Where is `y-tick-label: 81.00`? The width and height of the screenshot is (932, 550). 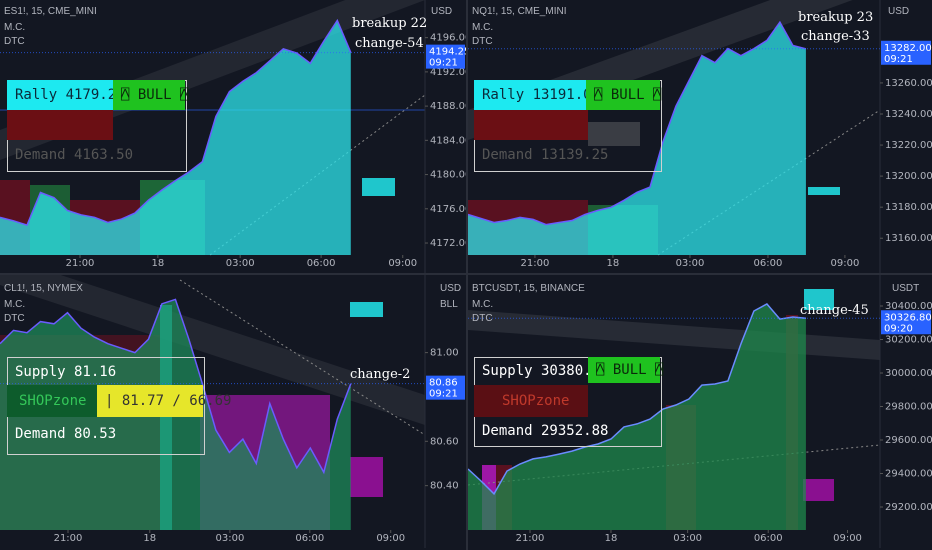 y-tick-label: 81.00 is located at coordinates (444, 353).